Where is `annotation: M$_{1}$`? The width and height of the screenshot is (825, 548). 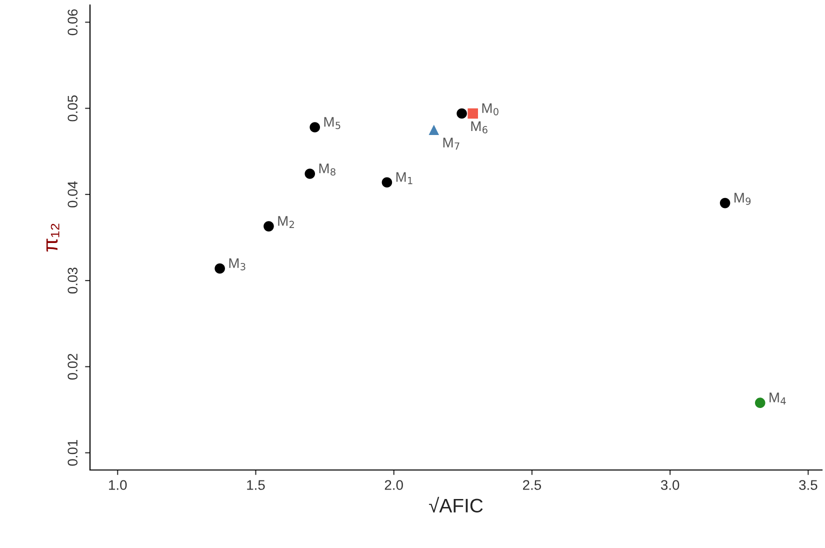 annotation: M$_{1}$ is located at coordinates (404, 178).